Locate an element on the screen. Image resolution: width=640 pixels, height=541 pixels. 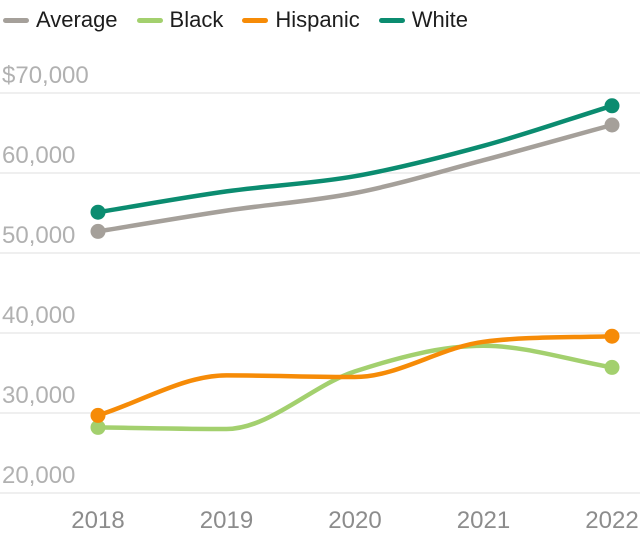
y-axis-tick-label: 50,000 is located at coordinates (38, 235).